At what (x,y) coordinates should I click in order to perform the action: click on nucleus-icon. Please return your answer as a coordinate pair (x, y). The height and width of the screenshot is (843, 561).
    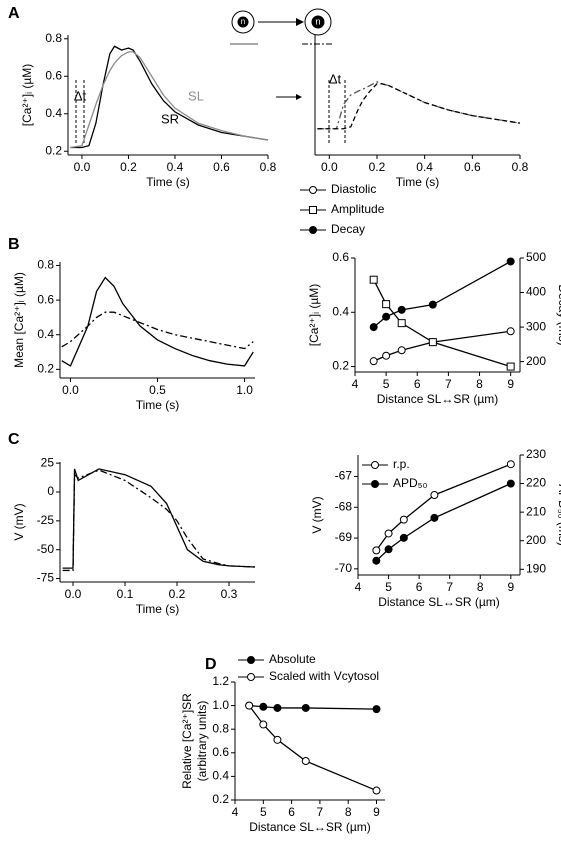
    Looking at the image, I should click on (243, 22).